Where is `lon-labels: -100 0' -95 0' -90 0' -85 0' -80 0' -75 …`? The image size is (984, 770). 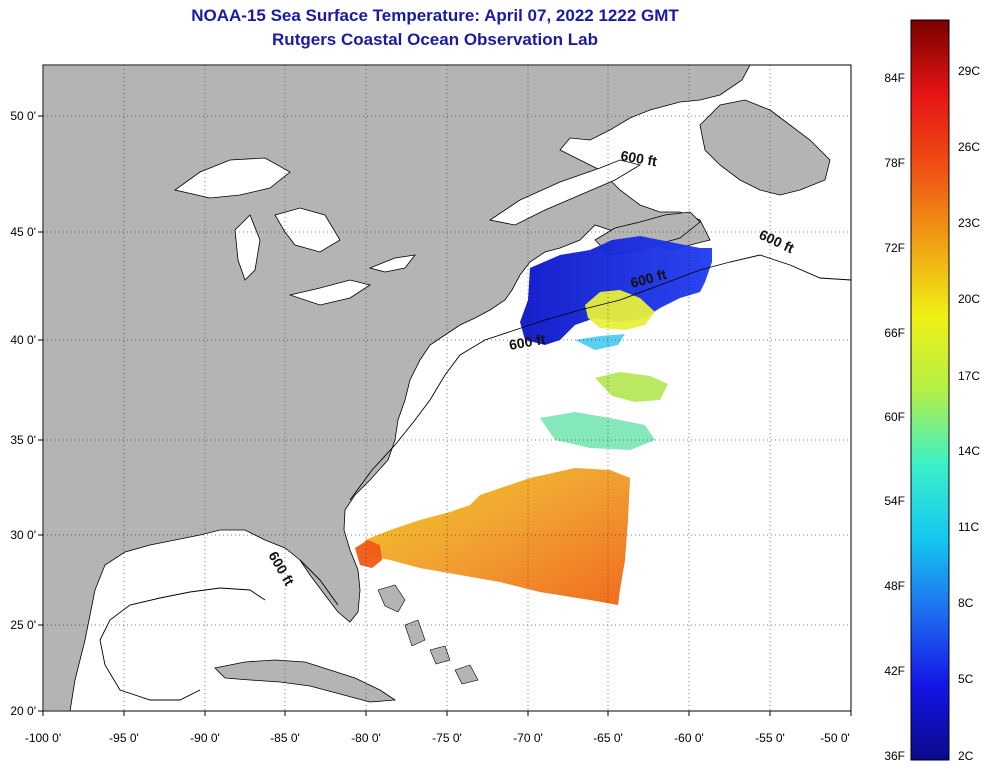 lon-labels: -100 0' -95 0' -90 0' -85 0' -80 0' -75 … is located at coordinates (437, 738).